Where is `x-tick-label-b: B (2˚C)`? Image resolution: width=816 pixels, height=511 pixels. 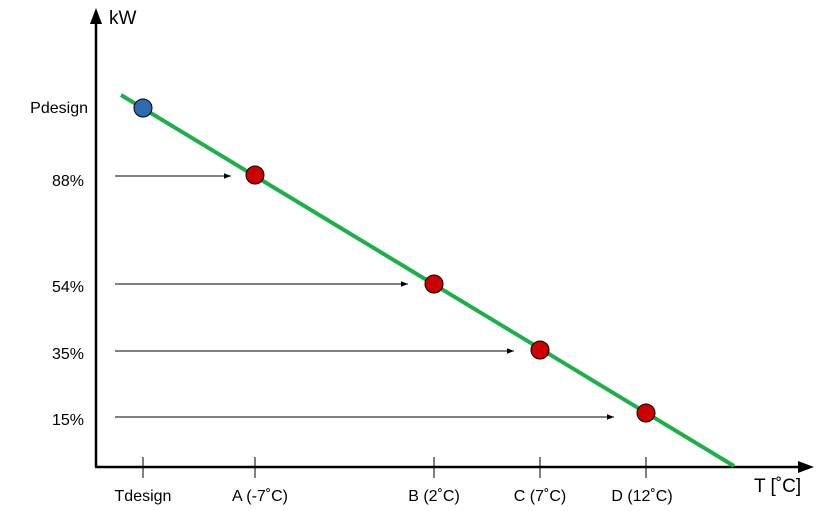 x-tick-label-b: B (2˚C) is located at coordinates (434, 496).